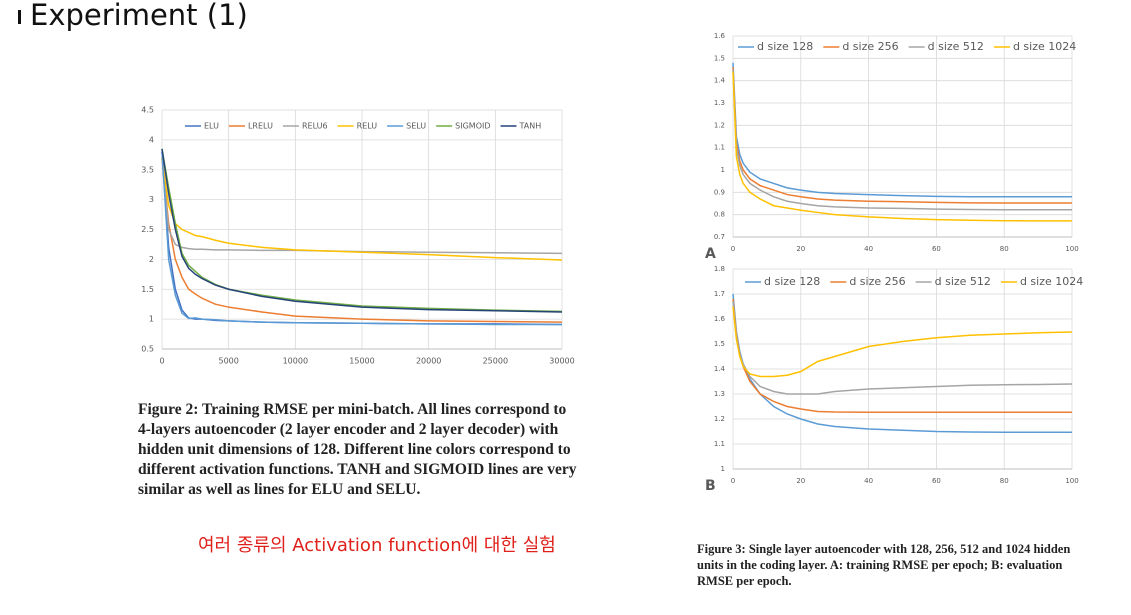  I want to click on y-tick-label: 3, so click(151, 199).